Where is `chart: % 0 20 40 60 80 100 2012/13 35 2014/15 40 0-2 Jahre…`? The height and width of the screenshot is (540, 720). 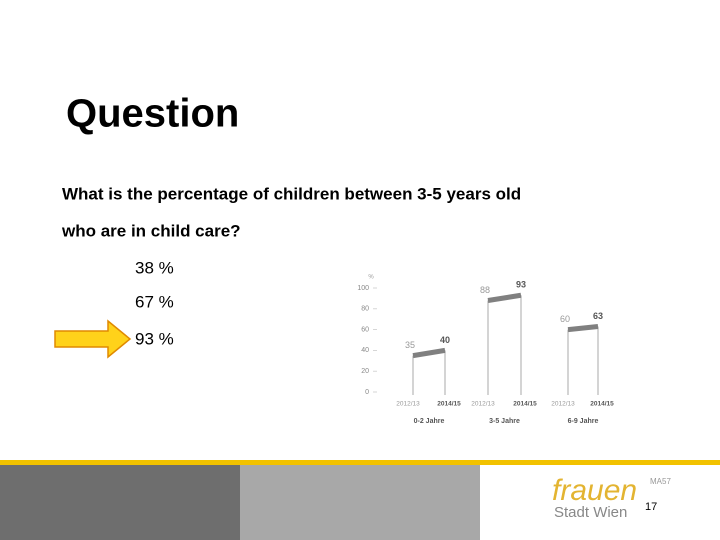
chart: % 0 20 40 60 80 100 2012/13 35 2014/15 40 0-2 Jahre… is located at coordinates (485, 350).